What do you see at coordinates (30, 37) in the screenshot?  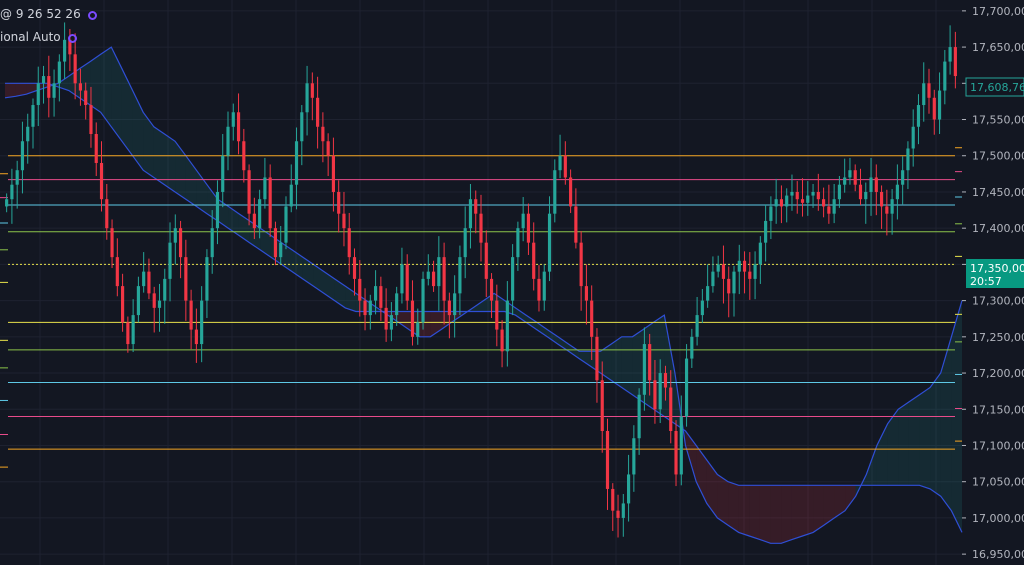 I see `legend-text-2: ional Auto` at bounding box center [30, 37].